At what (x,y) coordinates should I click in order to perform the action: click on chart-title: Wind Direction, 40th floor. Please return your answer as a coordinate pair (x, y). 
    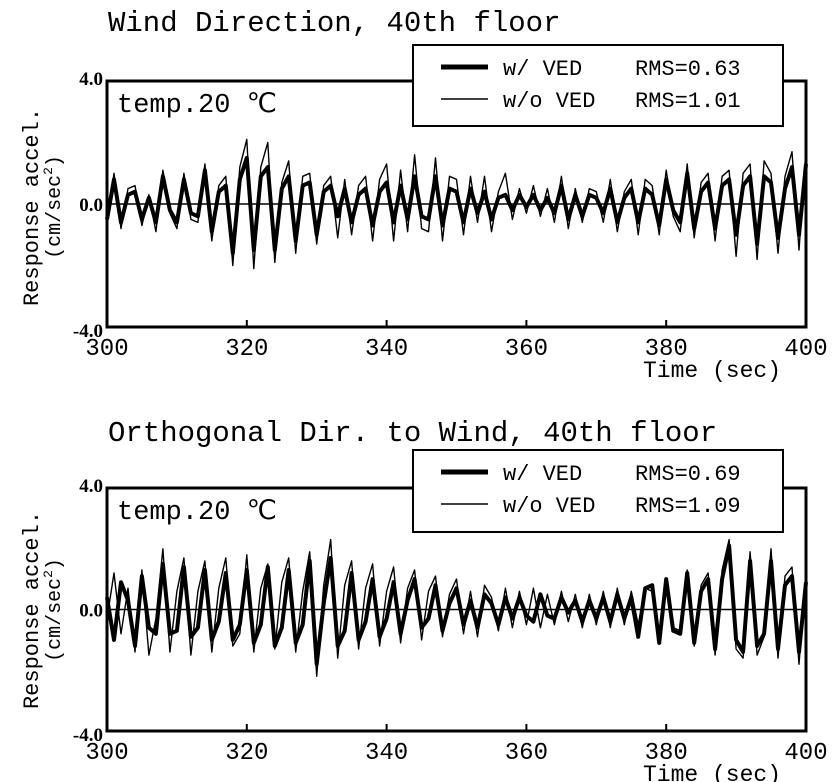
    Looking at the image, I should click on (334, 23).